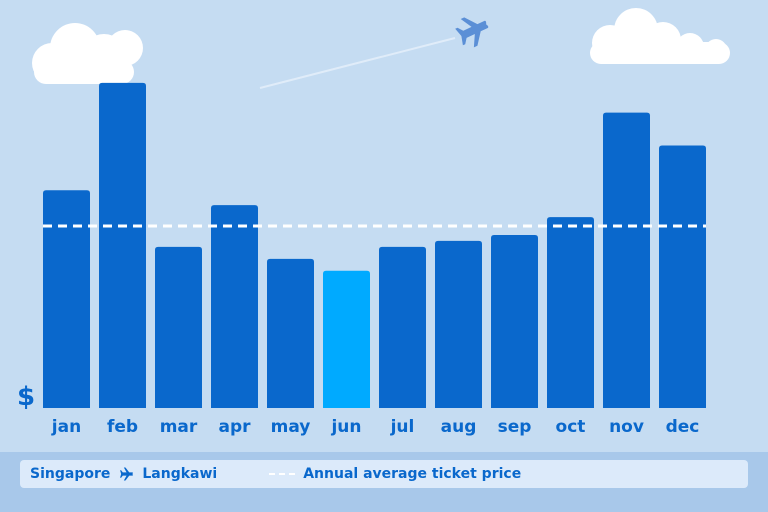 The height and width of the screenshot is (512, 768). Describe the element at coordinates (122, 427) in the screenshot. I see `x-tick-label-feb: feb` at that location.